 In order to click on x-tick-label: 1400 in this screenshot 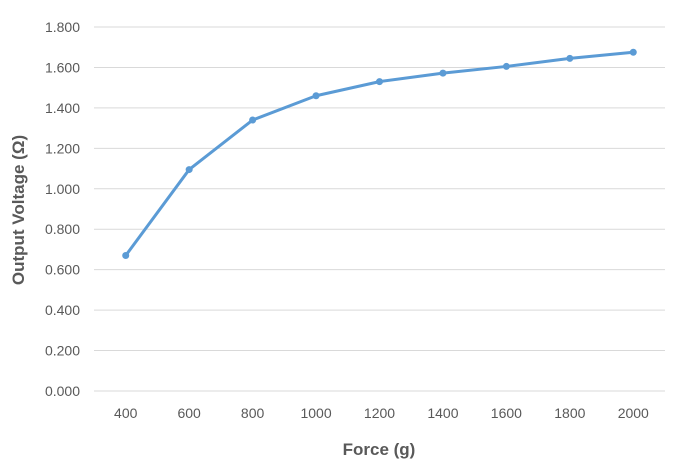, I will do `click(442, 413)`.